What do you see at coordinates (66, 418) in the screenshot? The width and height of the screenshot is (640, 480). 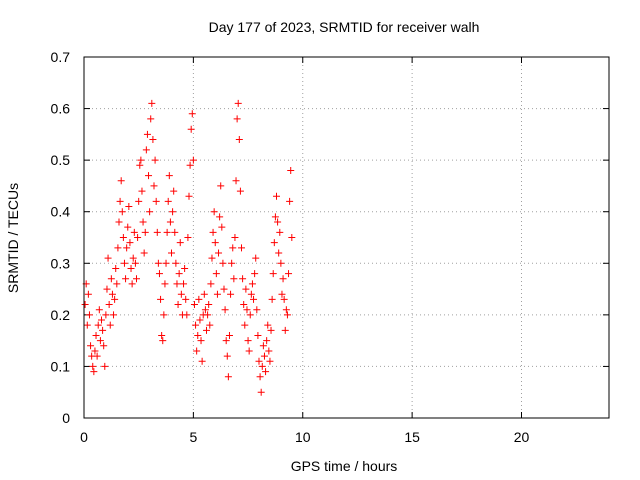 I see `y-tick-label: 0` at bounding box center [66, 418].